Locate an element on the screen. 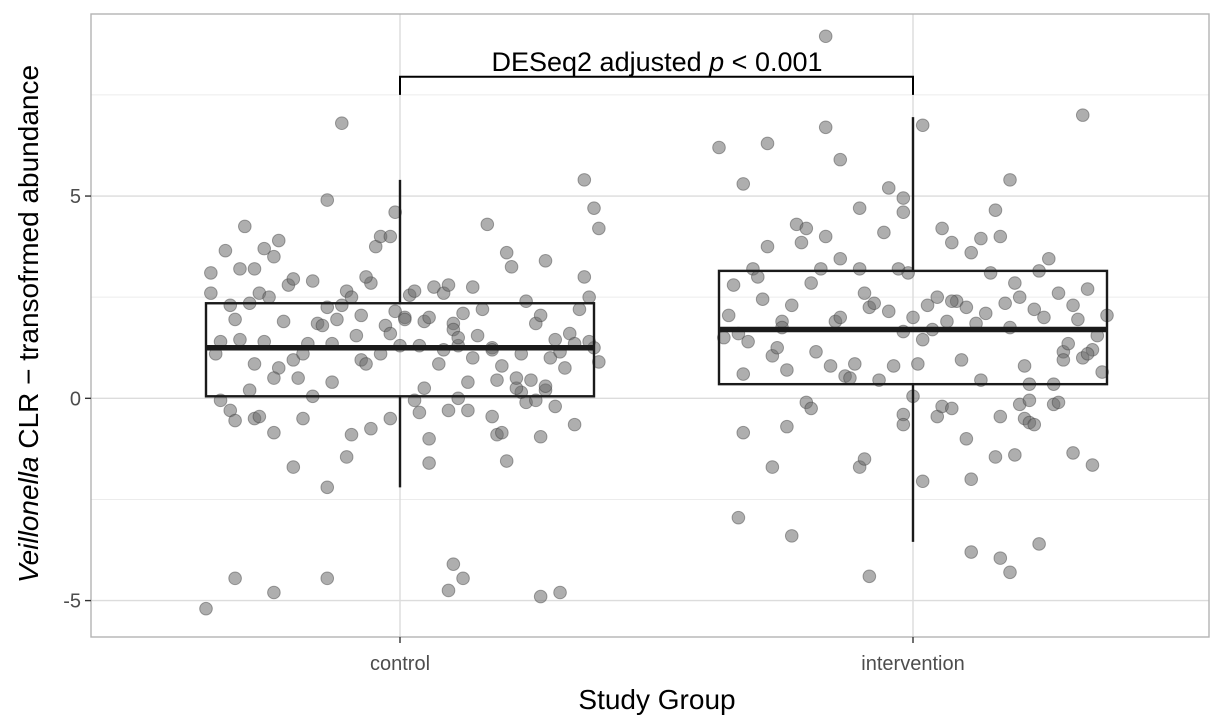 This screenshot has width=1211, height=715. y-tick-label: -5 is located at coordinates (72, 602).